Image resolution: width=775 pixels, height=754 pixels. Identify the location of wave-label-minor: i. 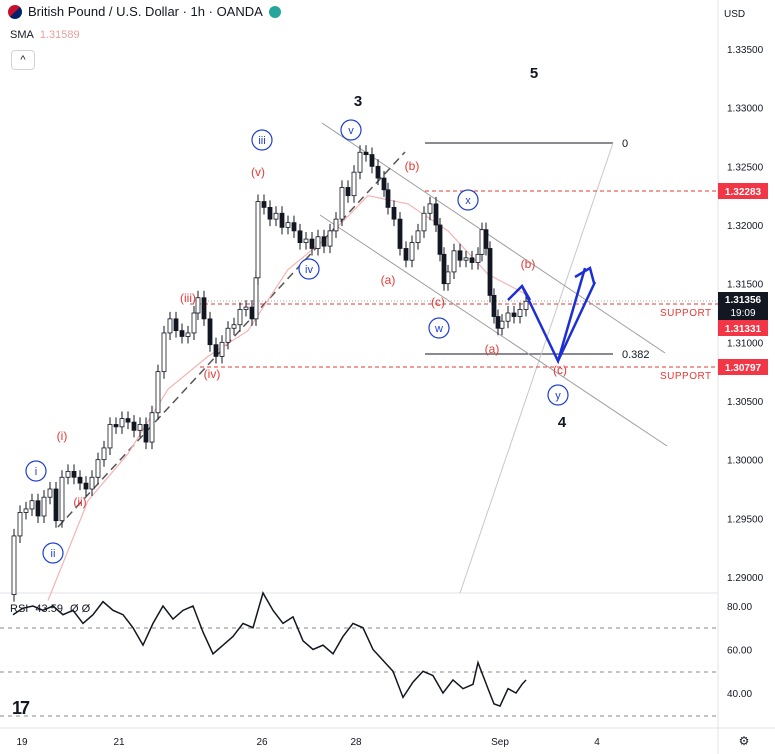
(36, 472).